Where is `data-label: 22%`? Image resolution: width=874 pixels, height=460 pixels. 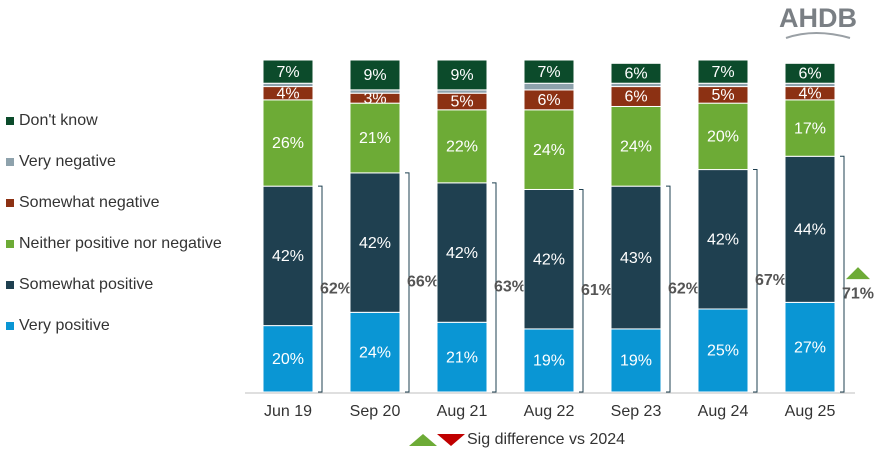
data-label: 22% is located at coordinates (462, 147).